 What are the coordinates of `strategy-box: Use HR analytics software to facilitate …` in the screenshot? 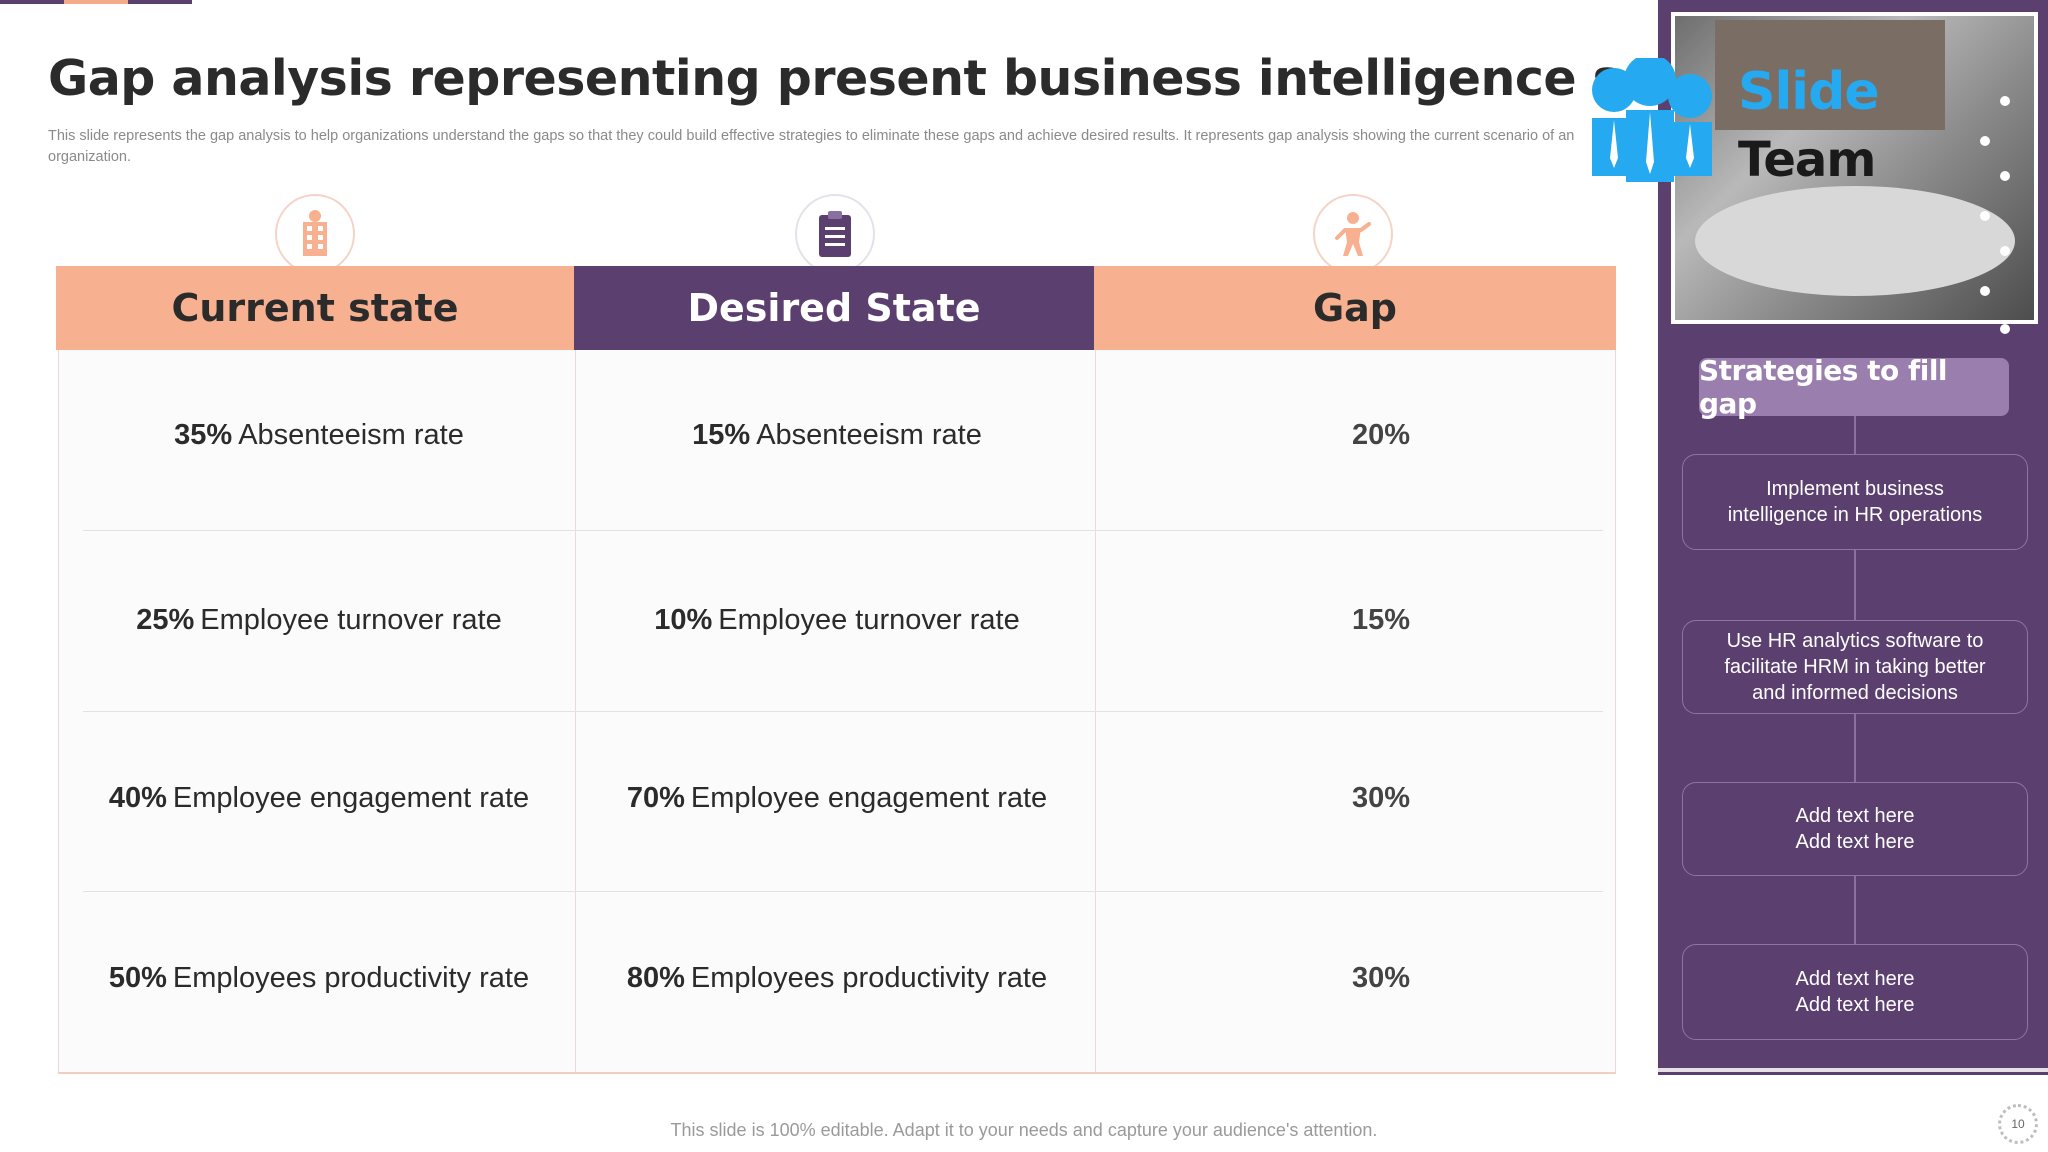 It's located at (1855, 667).